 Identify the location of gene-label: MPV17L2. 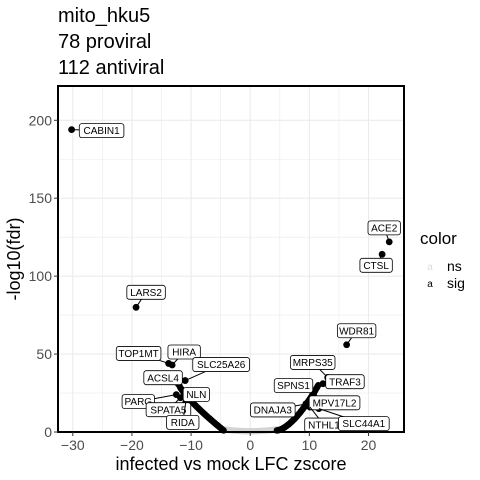
(335, 403).